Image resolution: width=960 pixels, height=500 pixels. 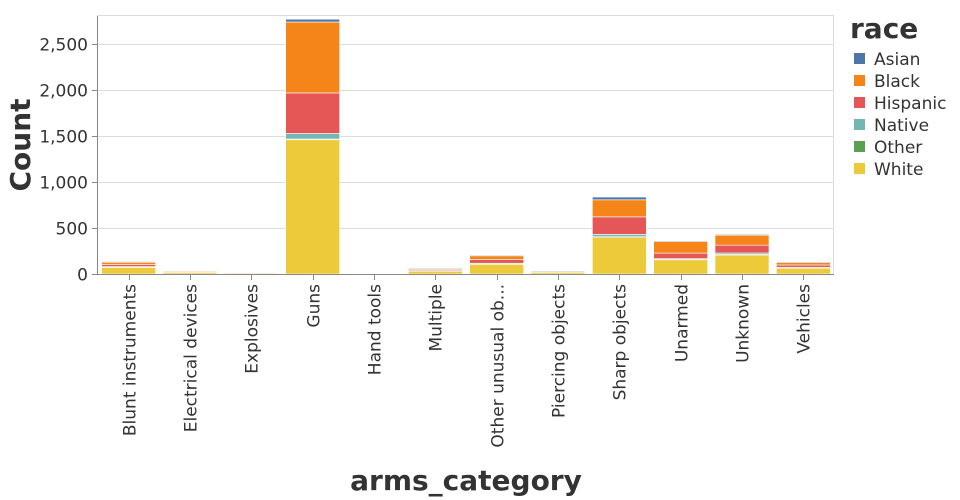 I want to click on x-tick-label: Electrical devices, so click(x=192, y=358).